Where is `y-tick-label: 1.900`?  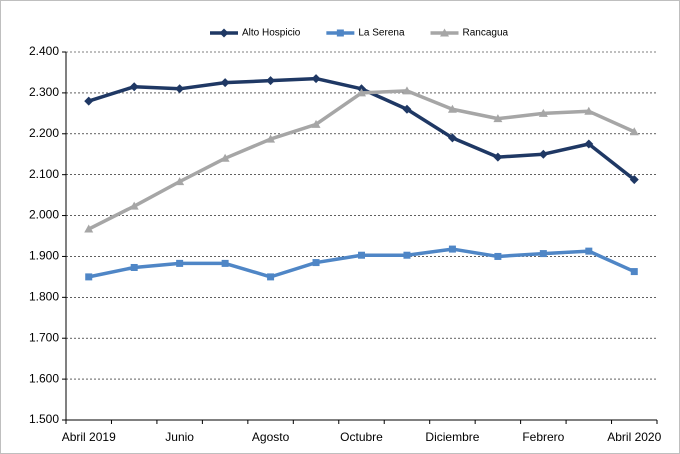 y-tick-label: 1.900 is located at coordinates (44, 256).